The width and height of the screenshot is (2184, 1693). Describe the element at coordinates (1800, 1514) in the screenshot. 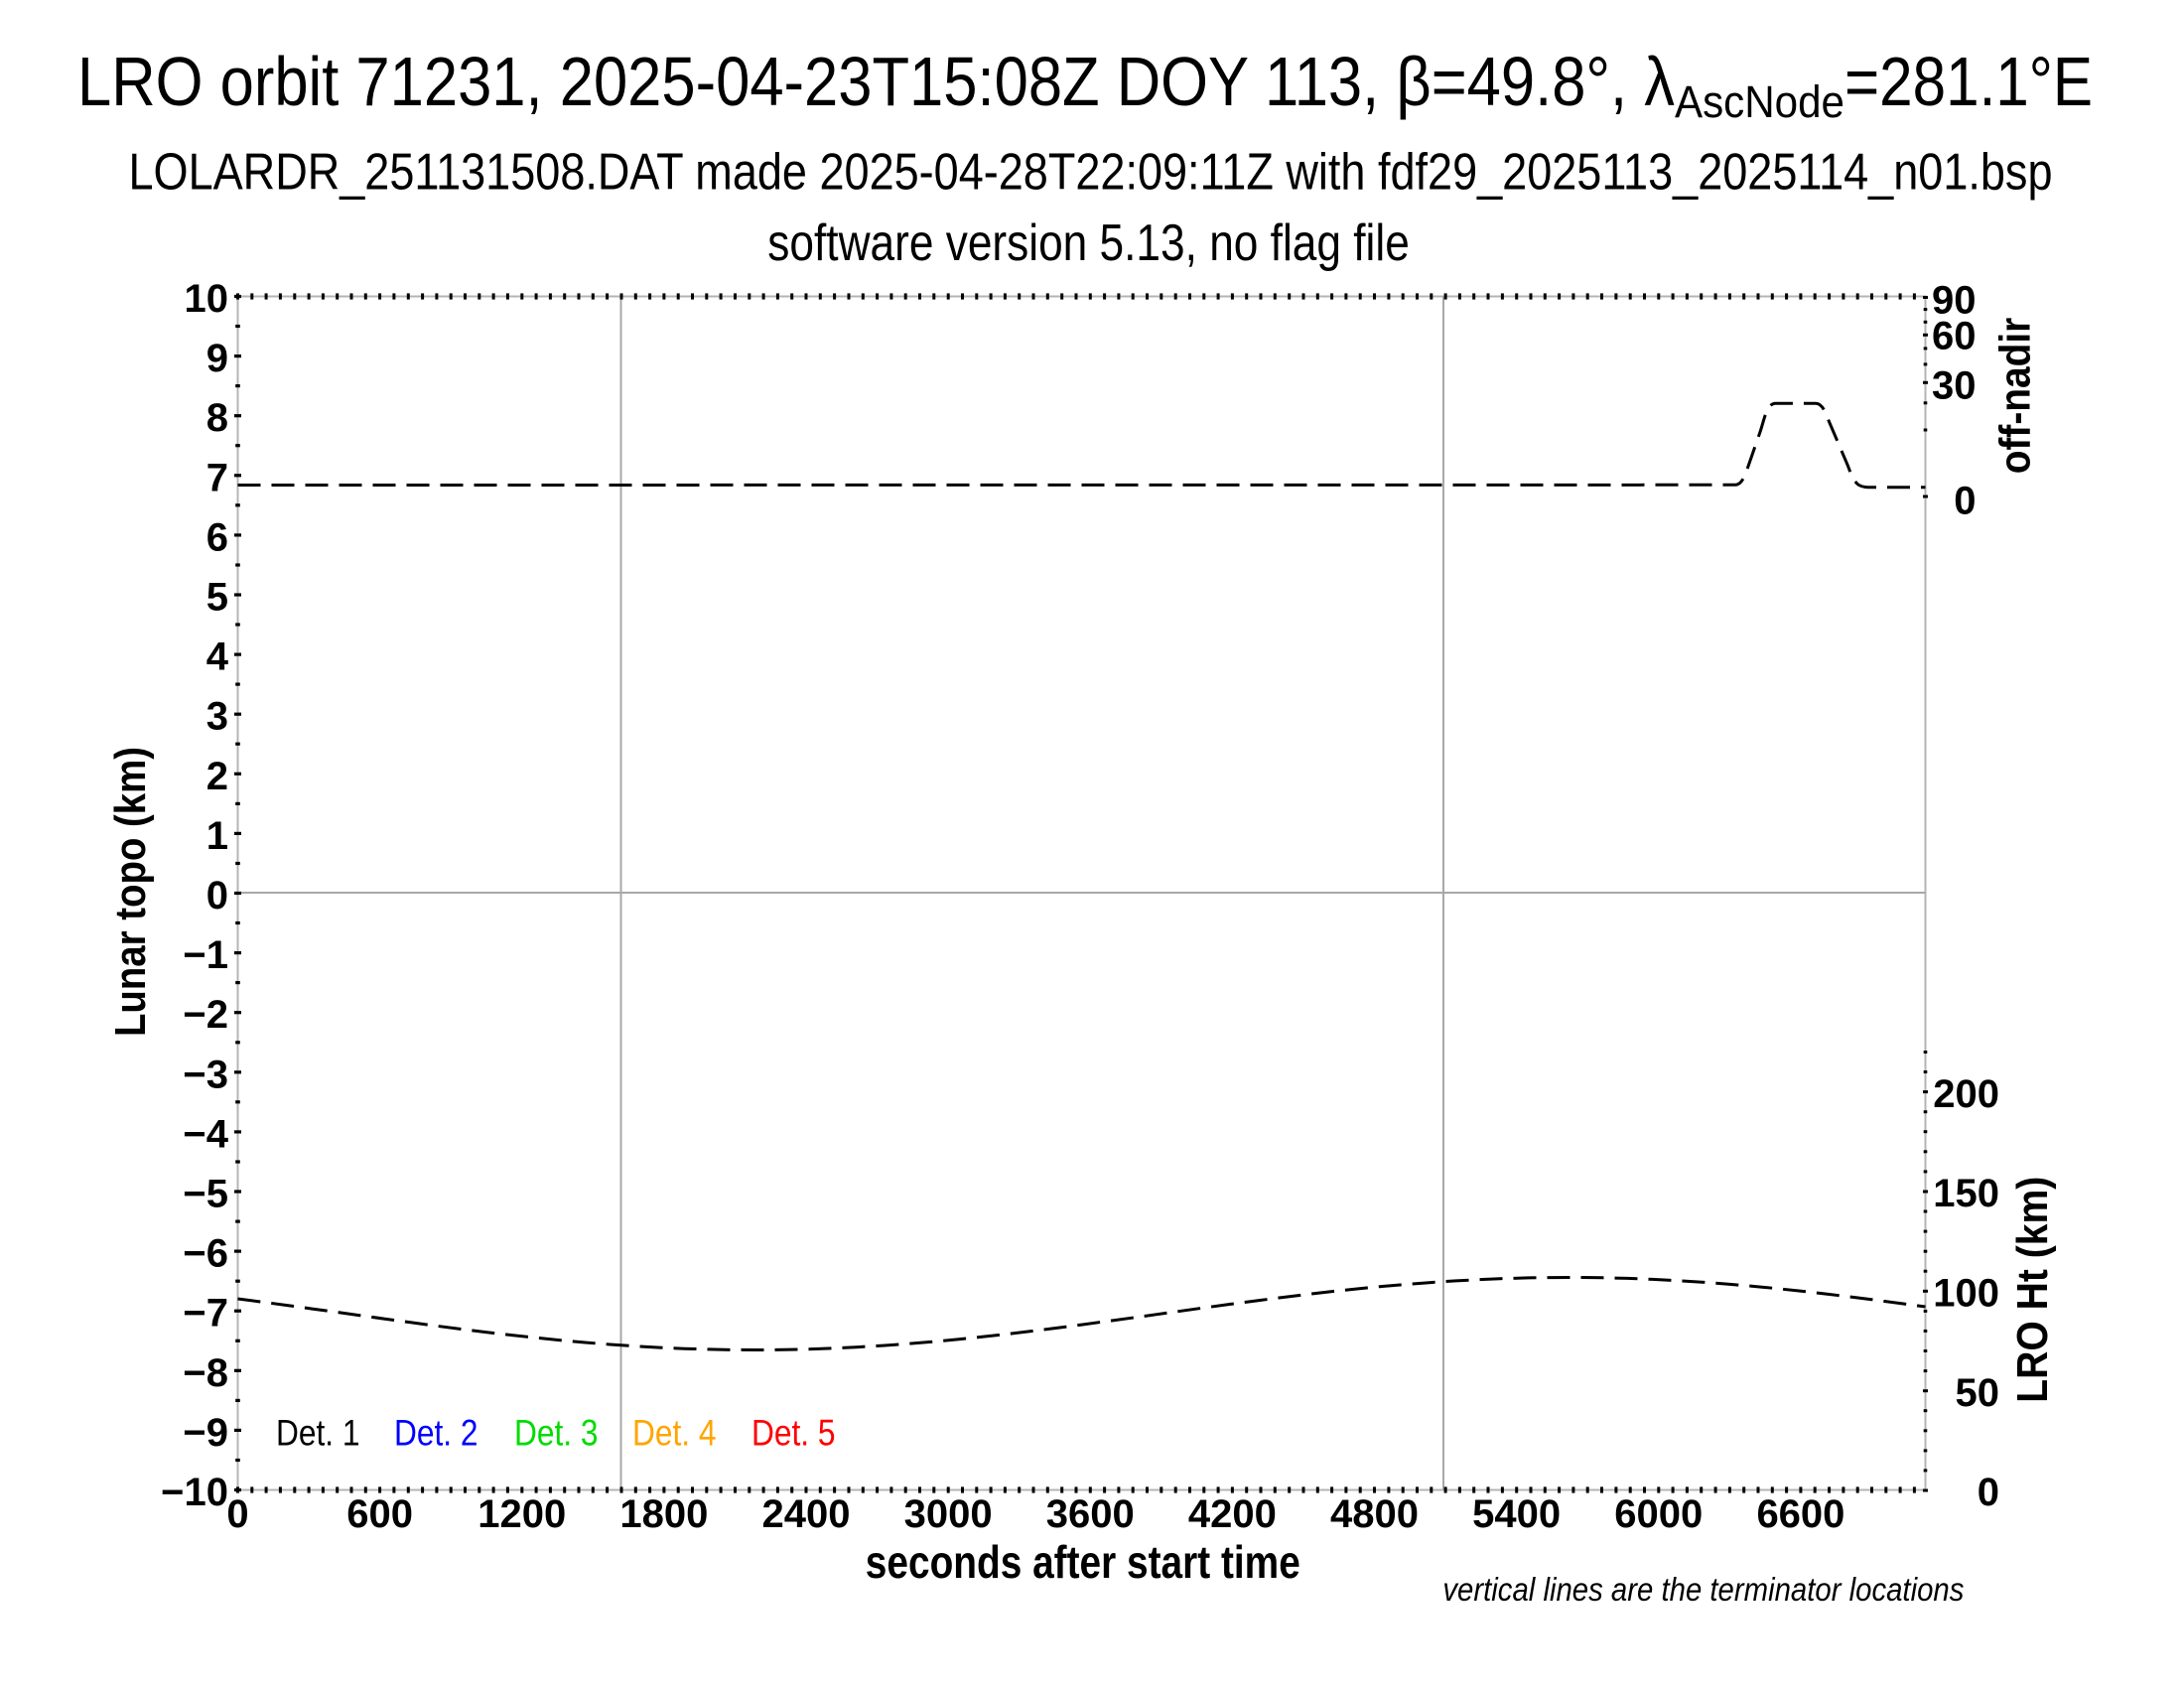

I see `svg-text: 6600` at that location.